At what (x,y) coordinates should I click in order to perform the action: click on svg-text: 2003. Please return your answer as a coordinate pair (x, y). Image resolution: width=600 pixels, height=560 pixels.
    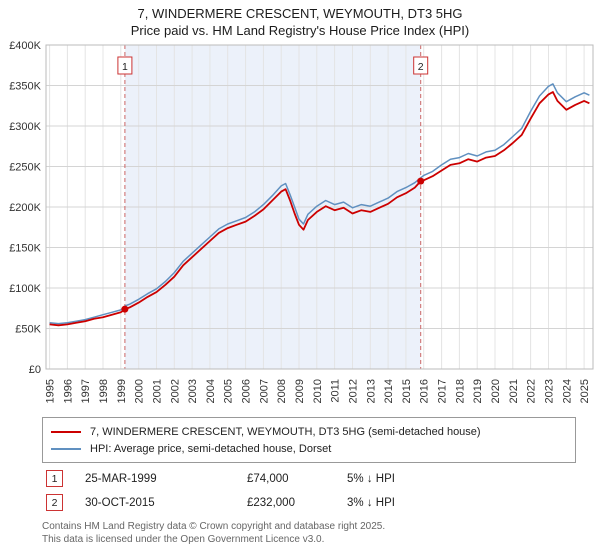
    Looking at the image, I should click on (193, 391).